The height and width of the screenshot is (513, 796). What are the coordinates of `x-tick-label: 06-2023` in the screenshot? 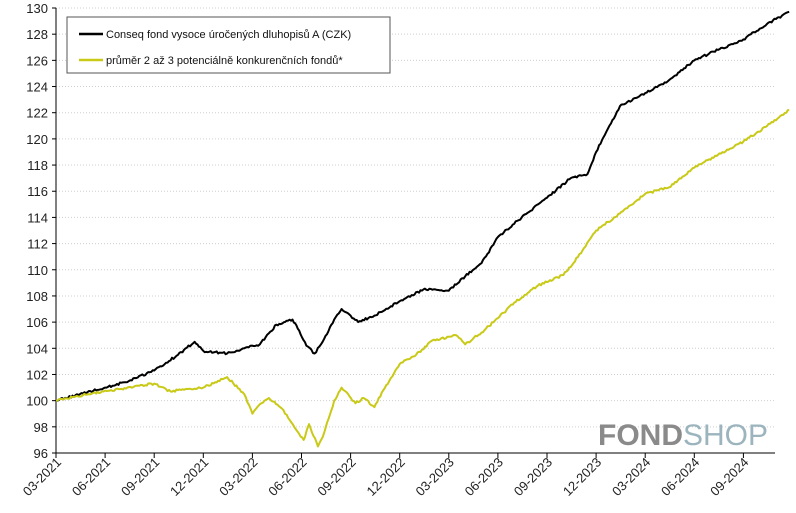 It's located at (484, 477).